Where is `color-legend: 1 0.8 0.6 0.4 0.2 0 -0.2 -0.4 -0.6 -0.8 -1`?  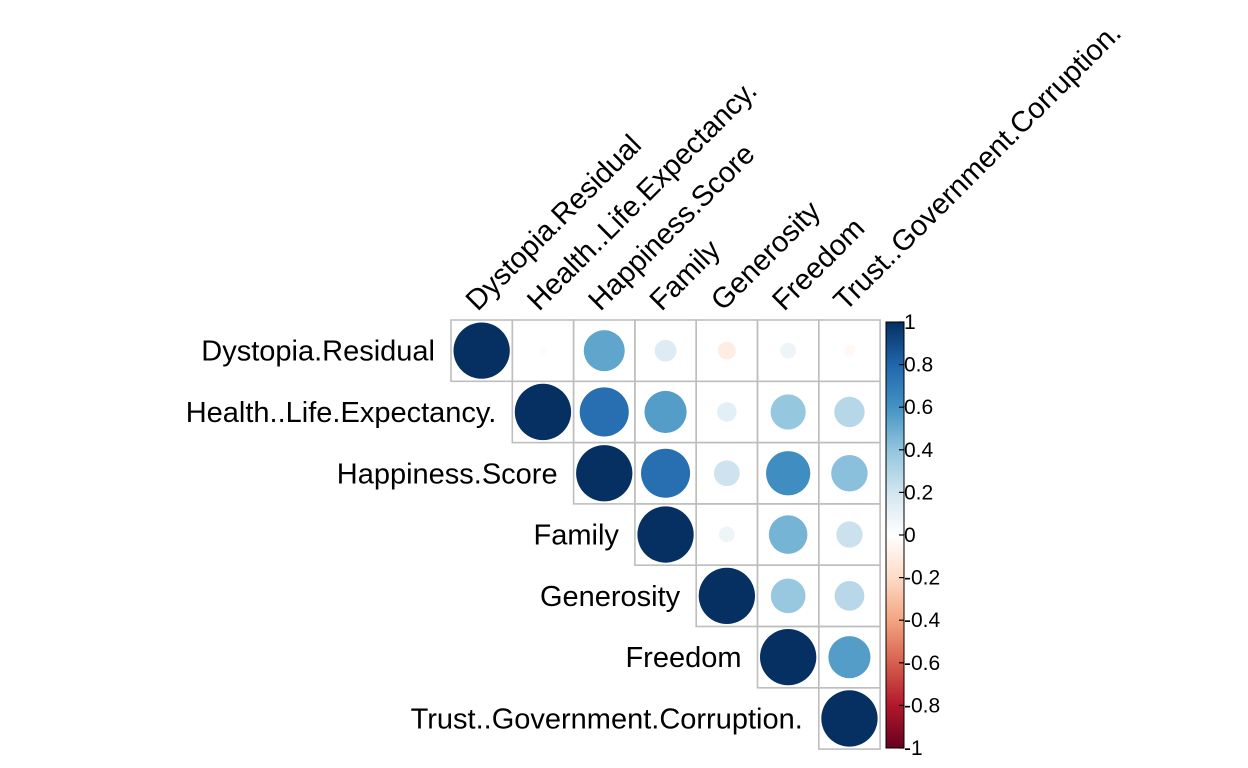
color-legend: 1 0.8 0.6 0.4 0.2 0 -0.2 -0.4 -0.6 -0.8 -1 is located at coordinates (913, 535).